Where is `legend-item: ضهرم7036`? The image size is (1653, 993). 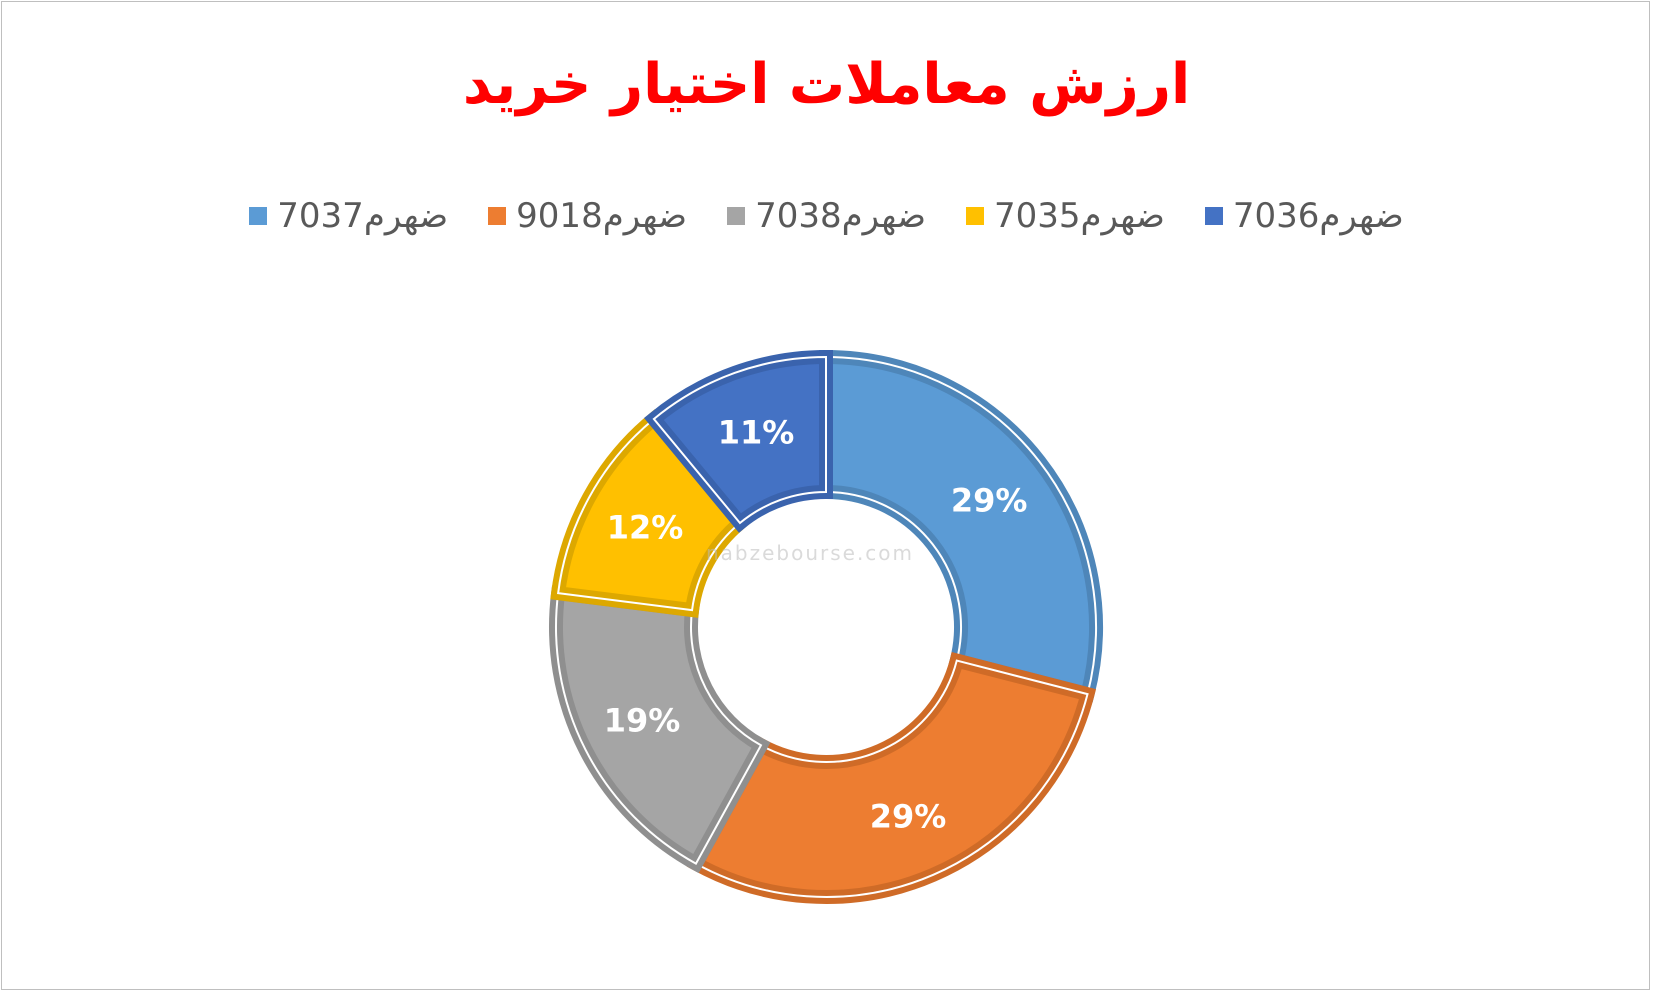 legend-item: ضهرم7036 is located at coordinates (1304, 216).